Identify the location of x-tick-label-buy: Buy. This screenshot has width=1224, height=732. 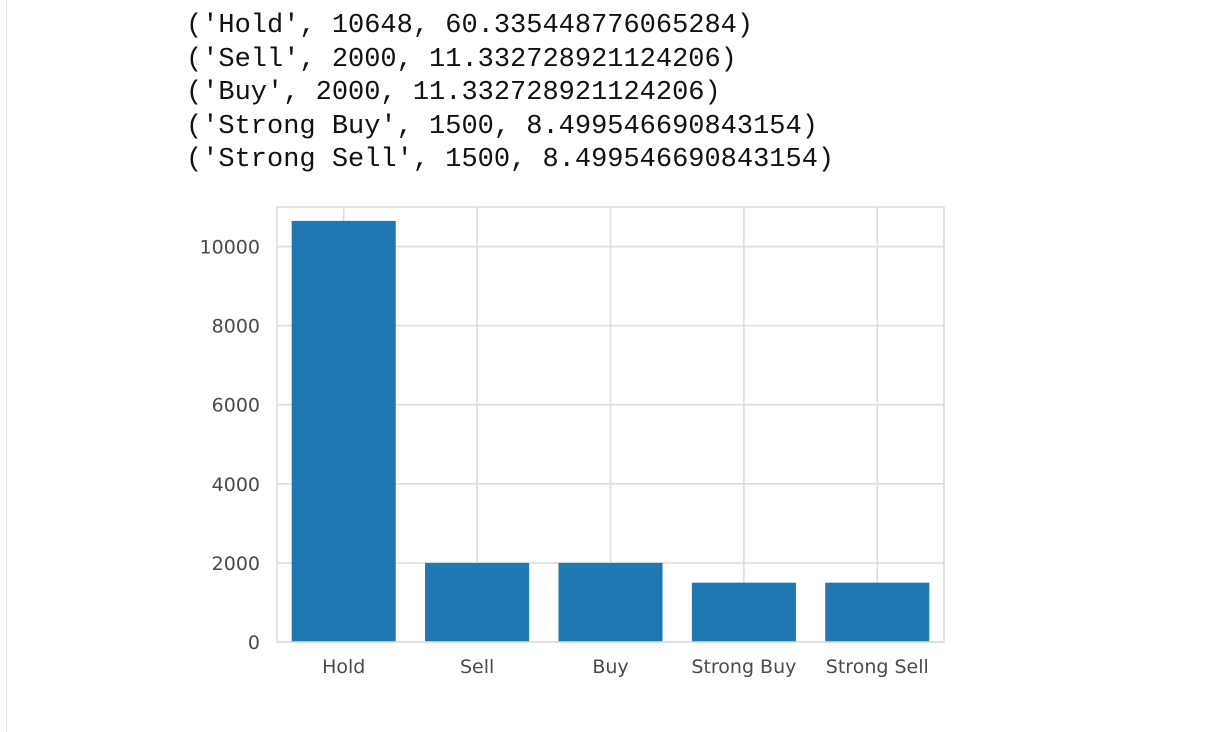
(610, 667).